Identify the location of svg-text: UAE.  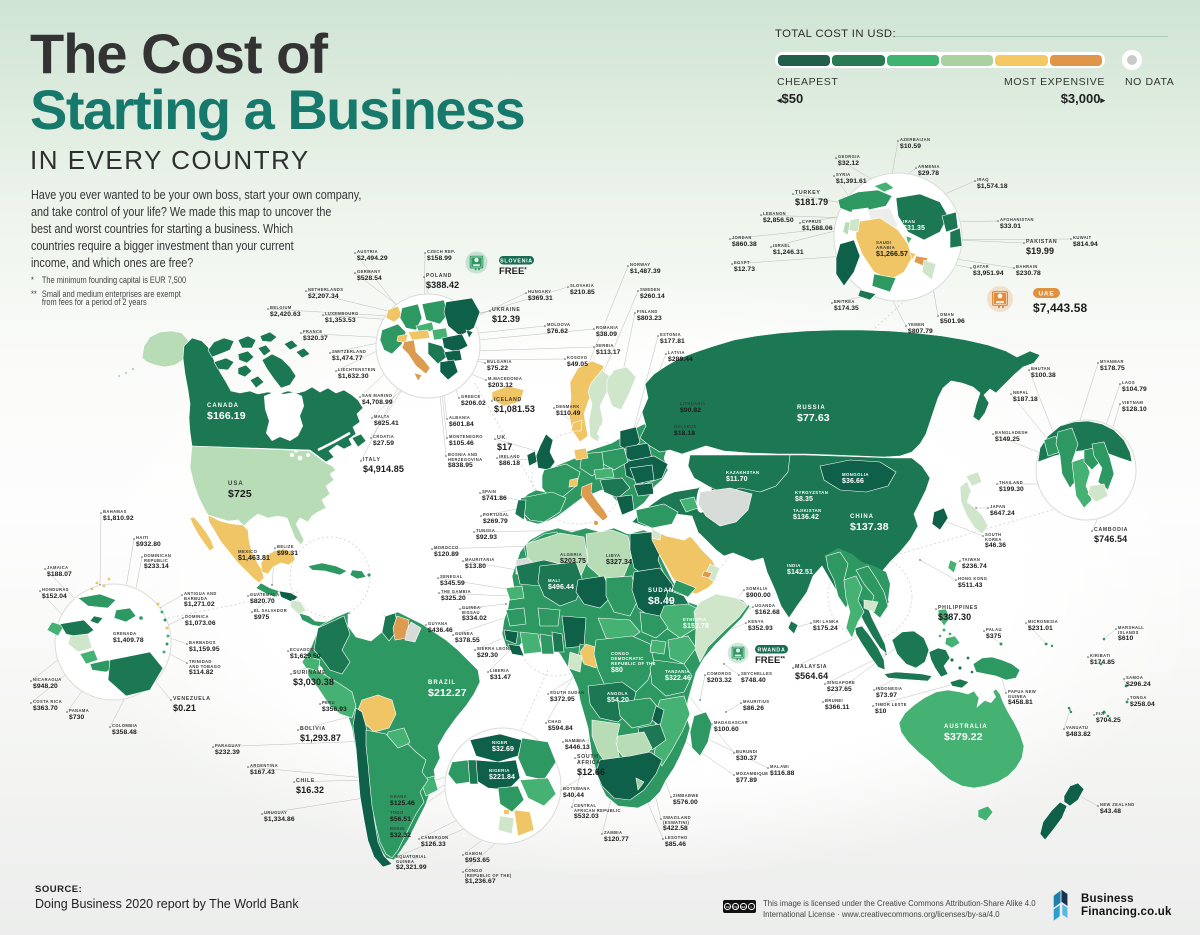
(1046, 294).